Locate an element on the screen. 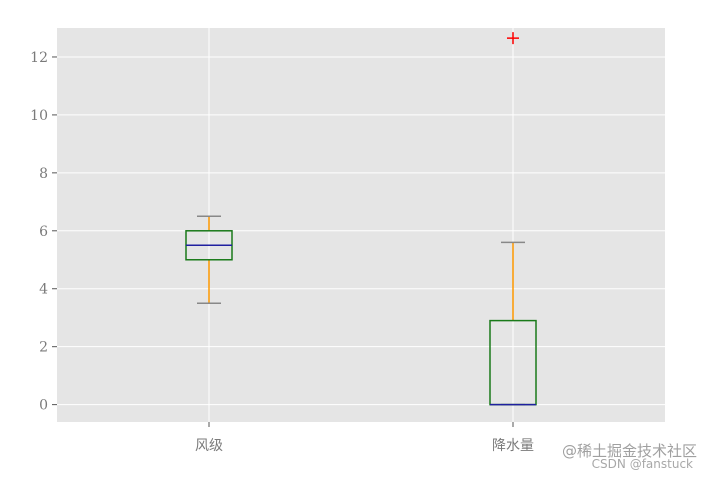 The height and width of the screenshot is (477, 711). x-tick-label: 降水量 is located at coordinates (513, 446).